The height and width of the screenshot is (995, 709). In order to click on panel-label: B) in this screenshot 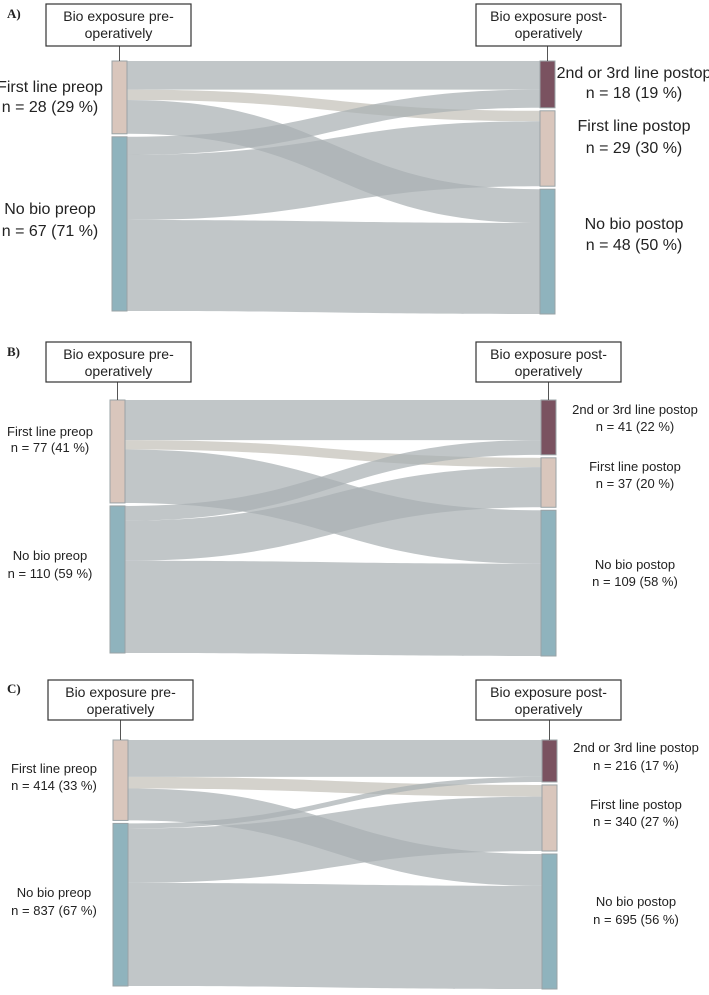, I will do `click(13, 351)`.